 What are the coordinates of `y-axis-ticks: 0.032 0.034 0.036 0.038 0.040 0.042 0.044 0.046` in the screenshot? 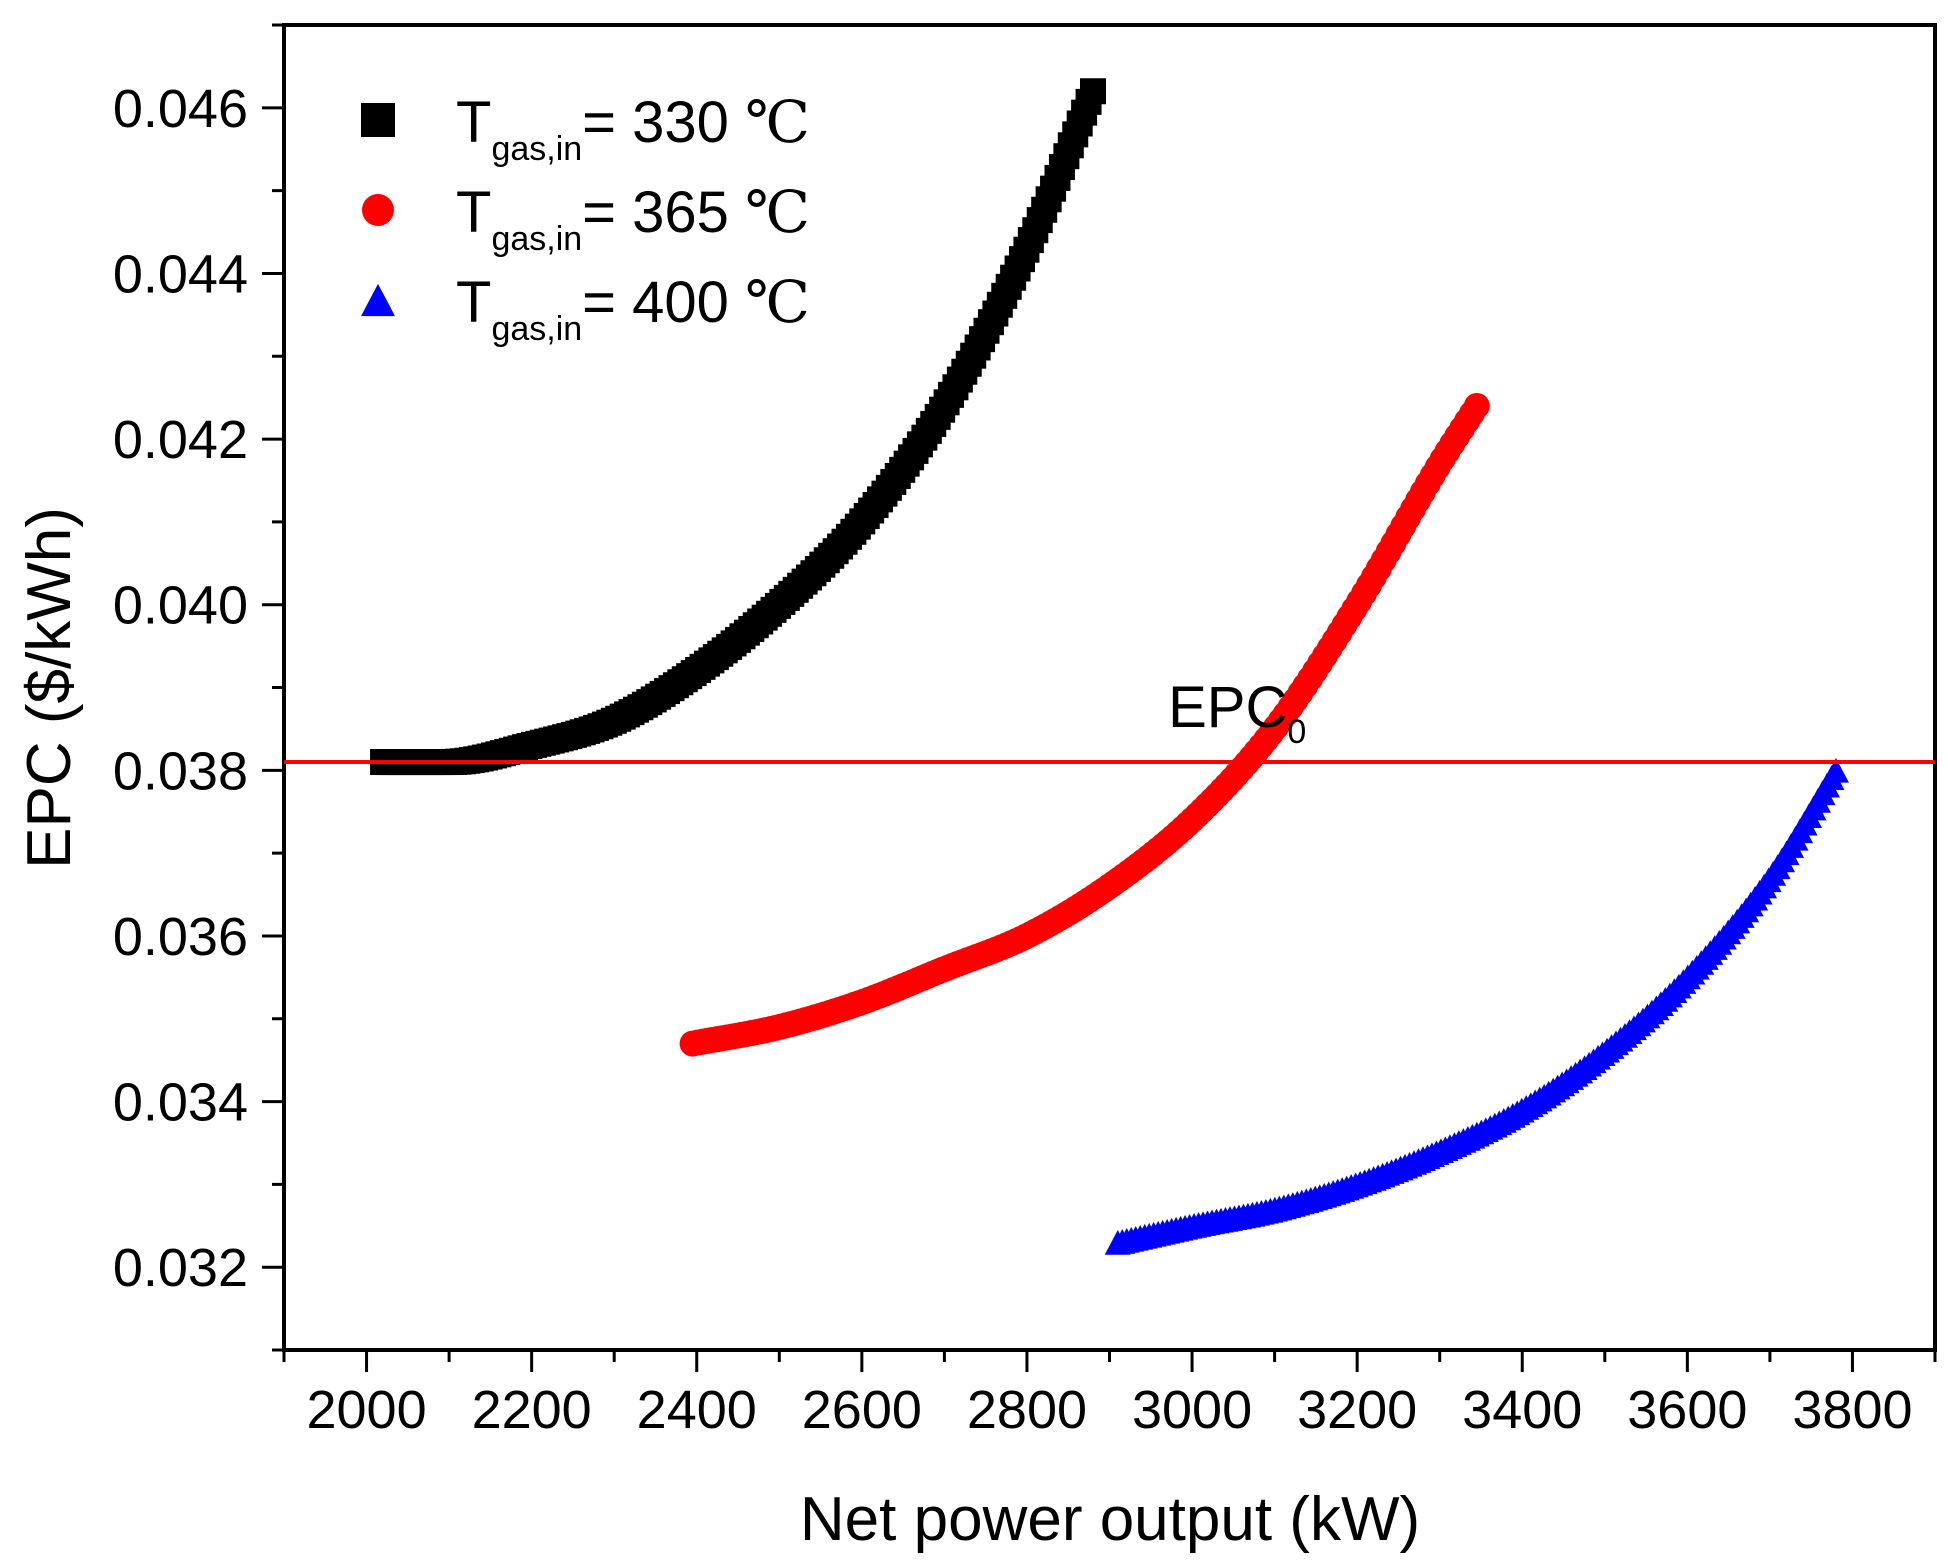 It's located at (198, 687).